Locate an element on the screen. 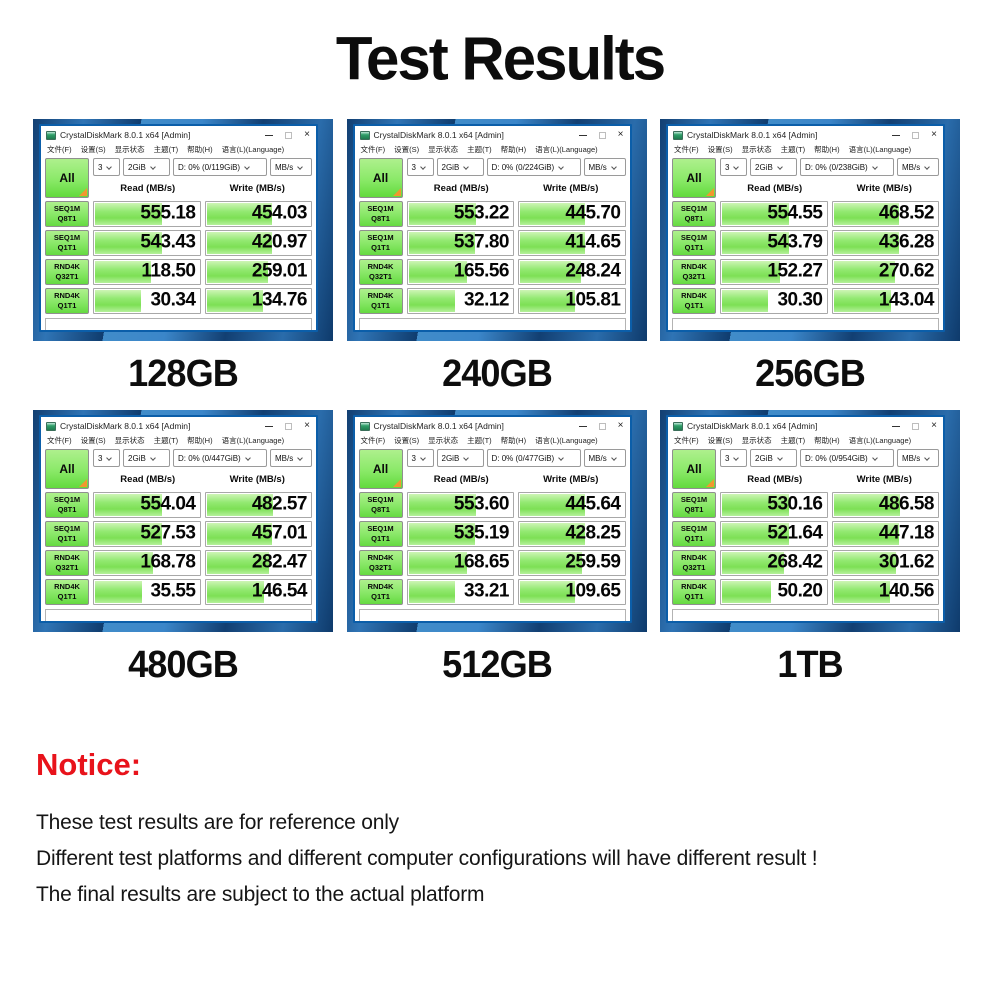  target-drive-select: D: 0% (0/447GiB) is located at coordinates (220, 458).